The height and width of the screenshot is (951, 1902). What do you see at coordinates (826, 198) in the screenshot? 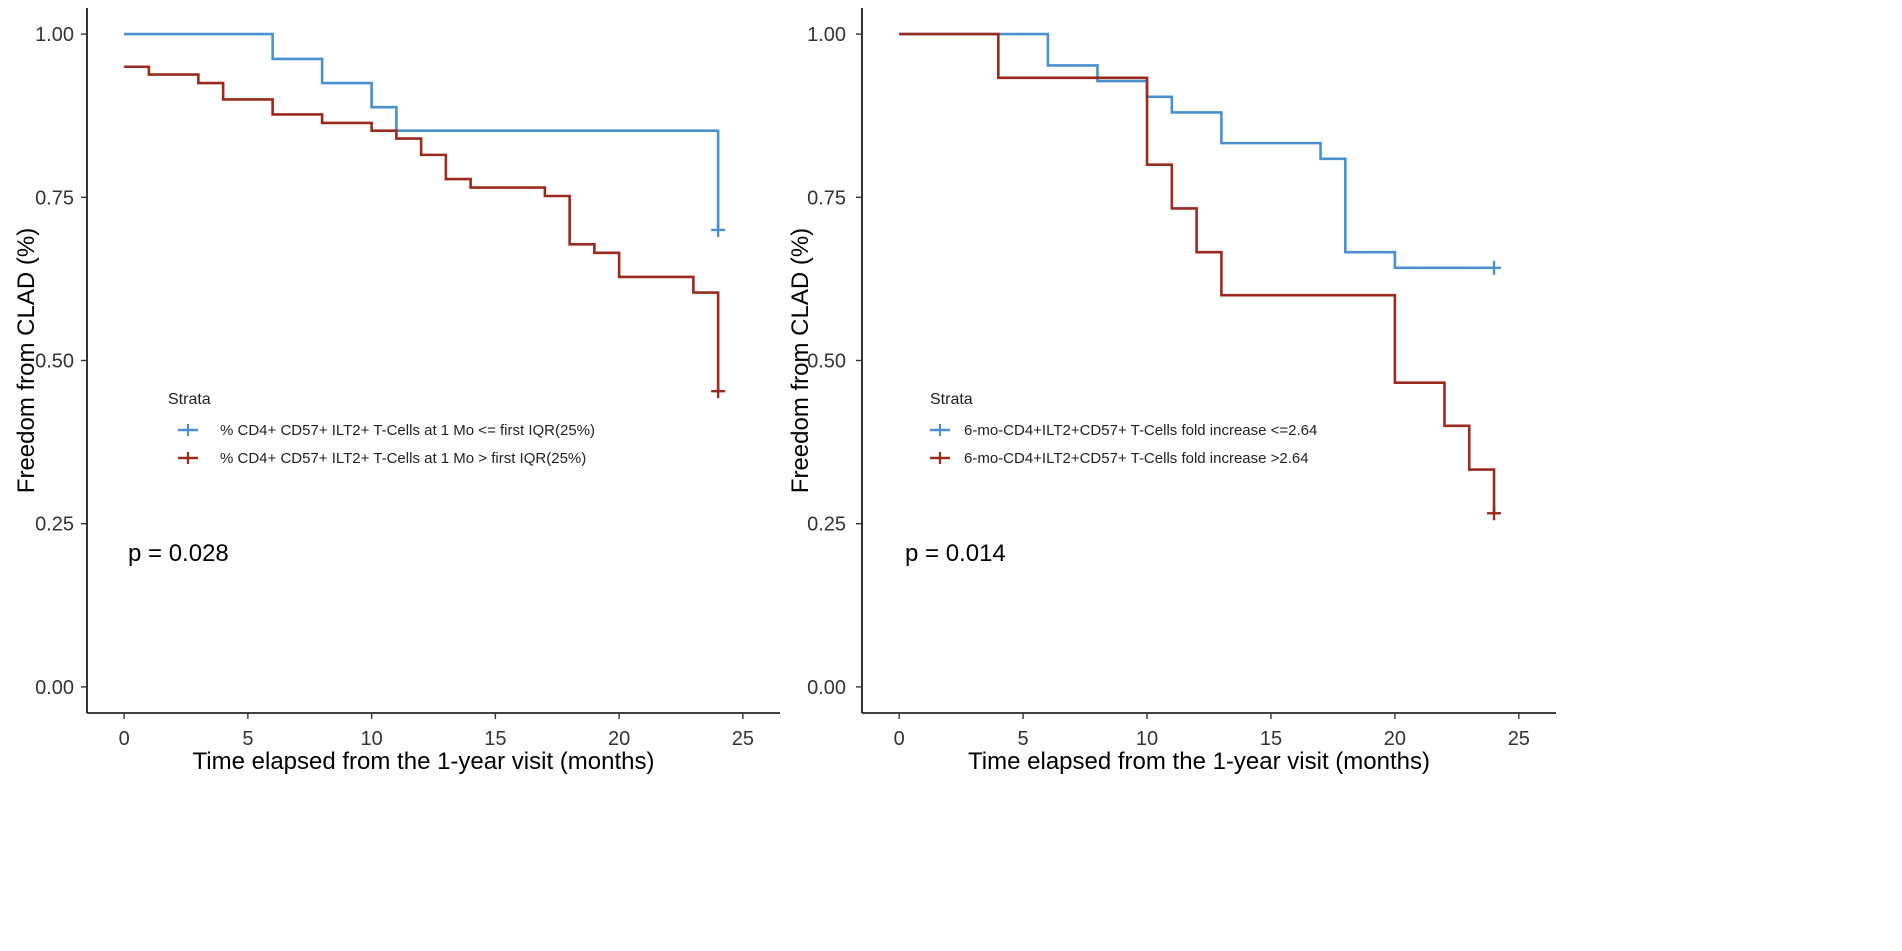
I see `right-y-tick-label: 0.75` at bounding box center [826, 198].